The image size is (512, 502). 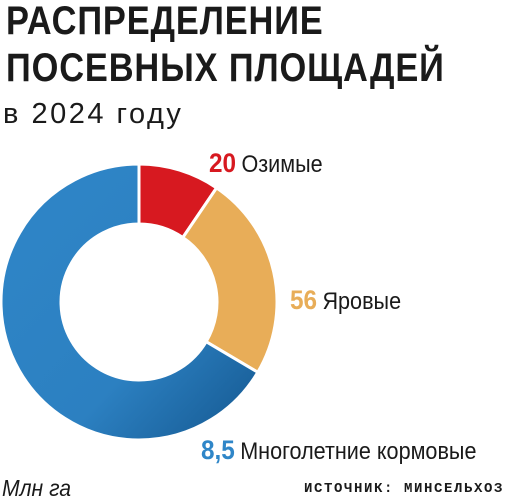 What do you see at coordinates (362, 301) in the screenshot?
I see `slice-name-spring: Яровые` at bounding box center [362, 301].